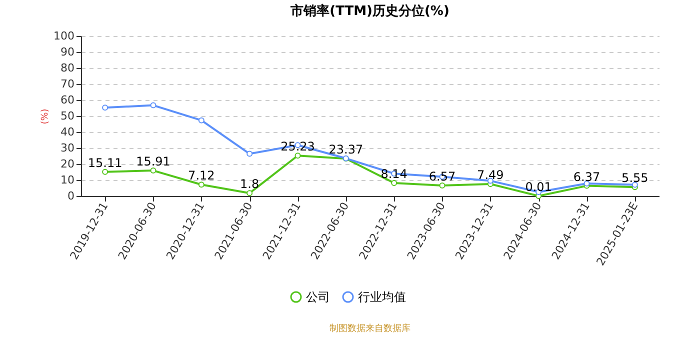 This screenshot has height=350, width=700. I want to click on data-label: 7.49, so click(490, 175).